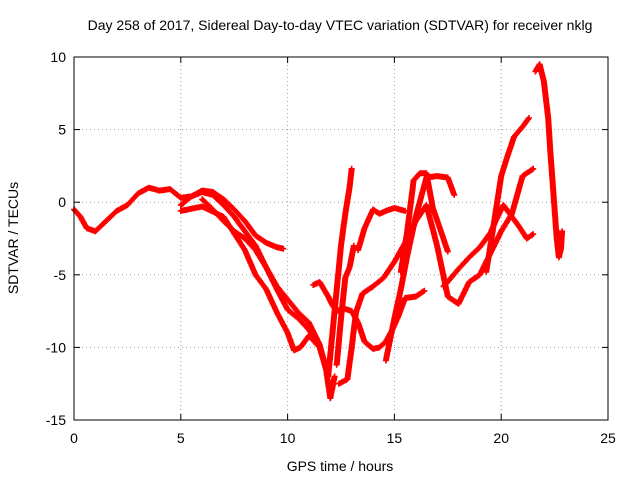 The width and height of the screenshot is (640, 480). What do you see at coordinates (340, 466) in the screenshot?
I see `x-axis-label: GPS time / hours` at bounding box center [340, 466].